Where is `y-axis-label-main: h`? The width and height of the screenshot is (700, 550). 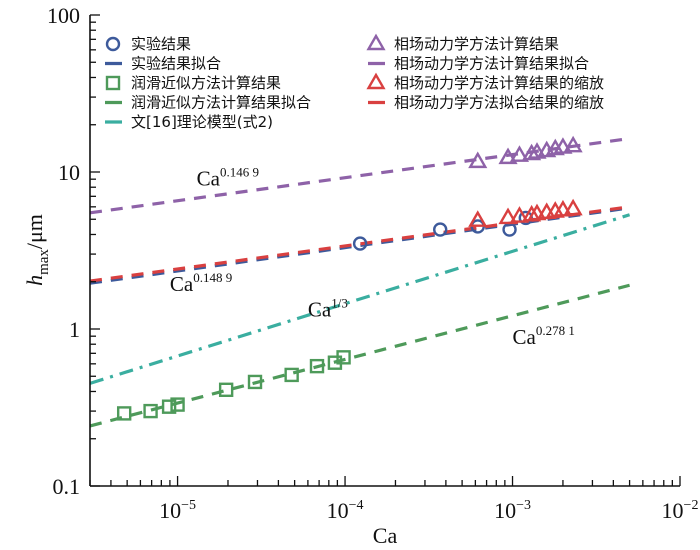
y-axis-label-main: h is located at coordinates (34, 280).